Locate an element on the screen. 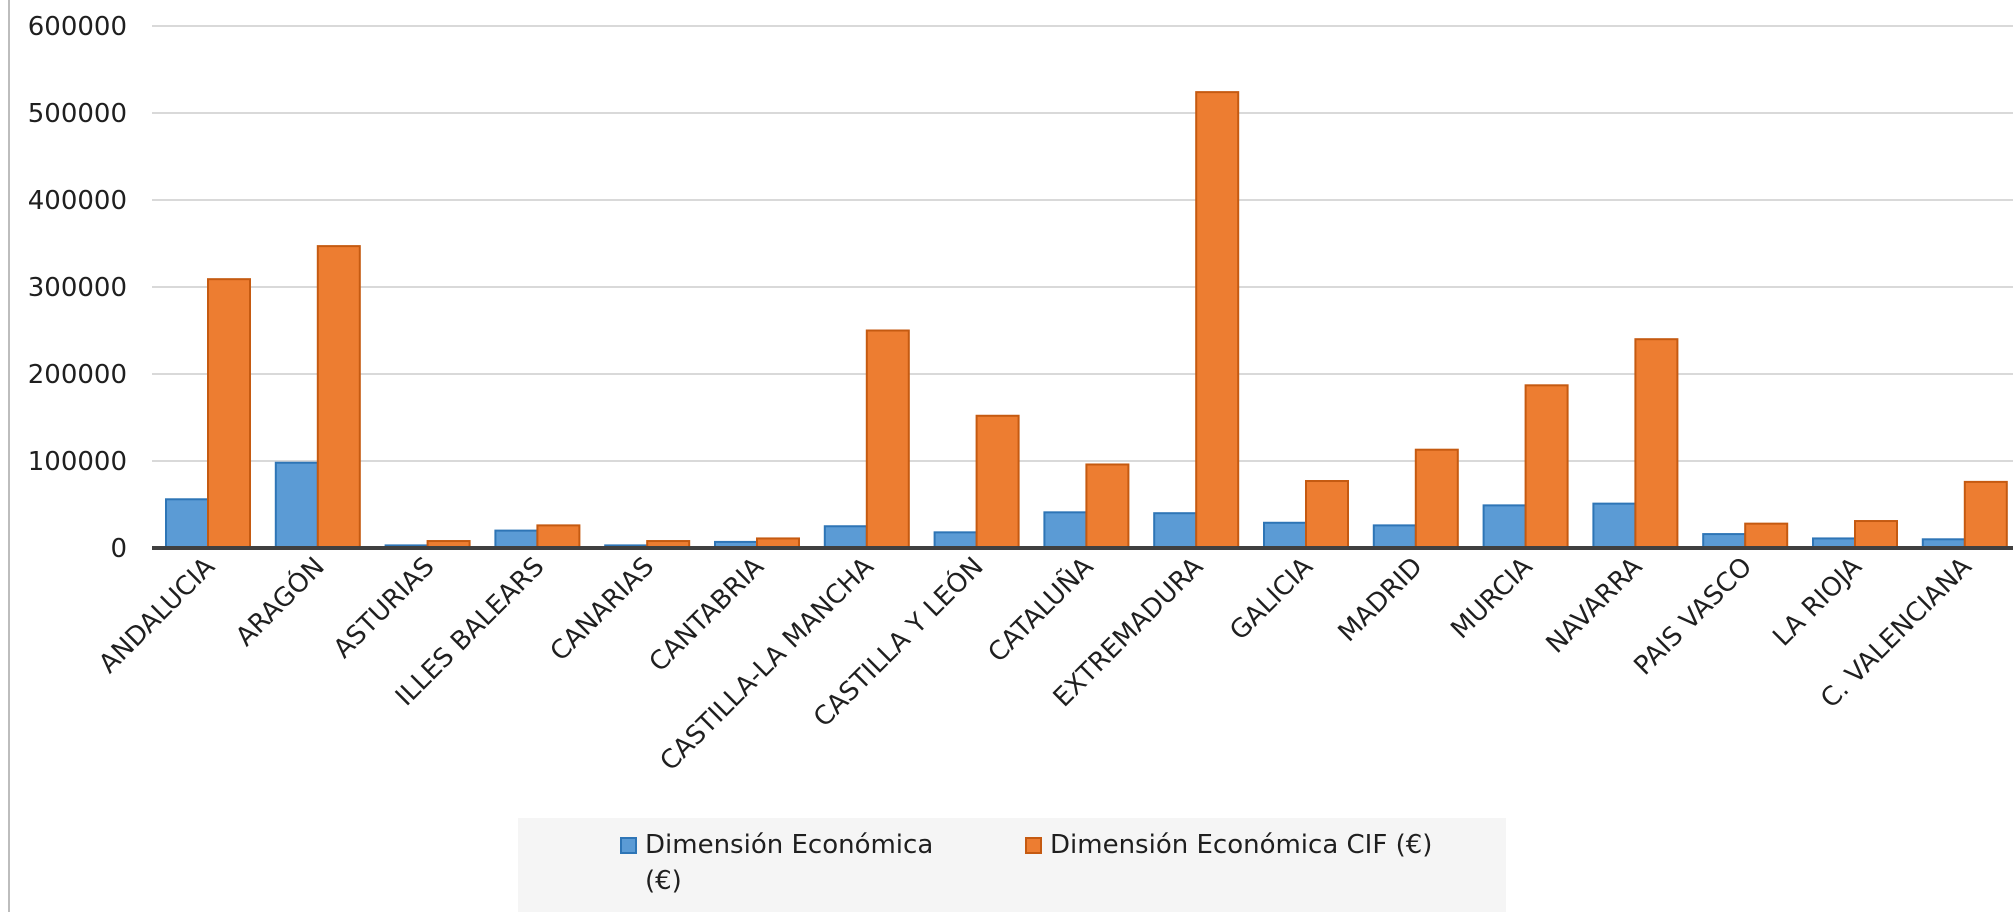 This screenshot has width=2013, height=912. y-tick-label: 600000 is located at coordinates (77, 27).